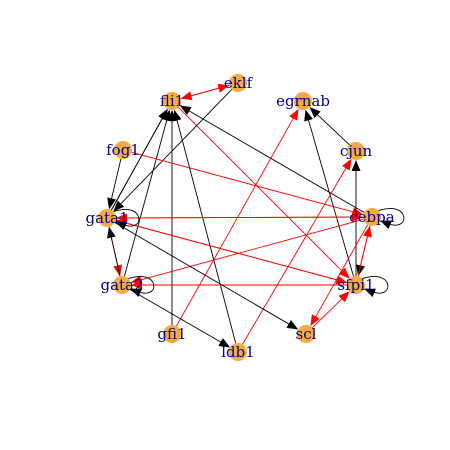 The height and width of the screenshot is (450, 450). I want to click on node-label: cjun, so click(356, 151).